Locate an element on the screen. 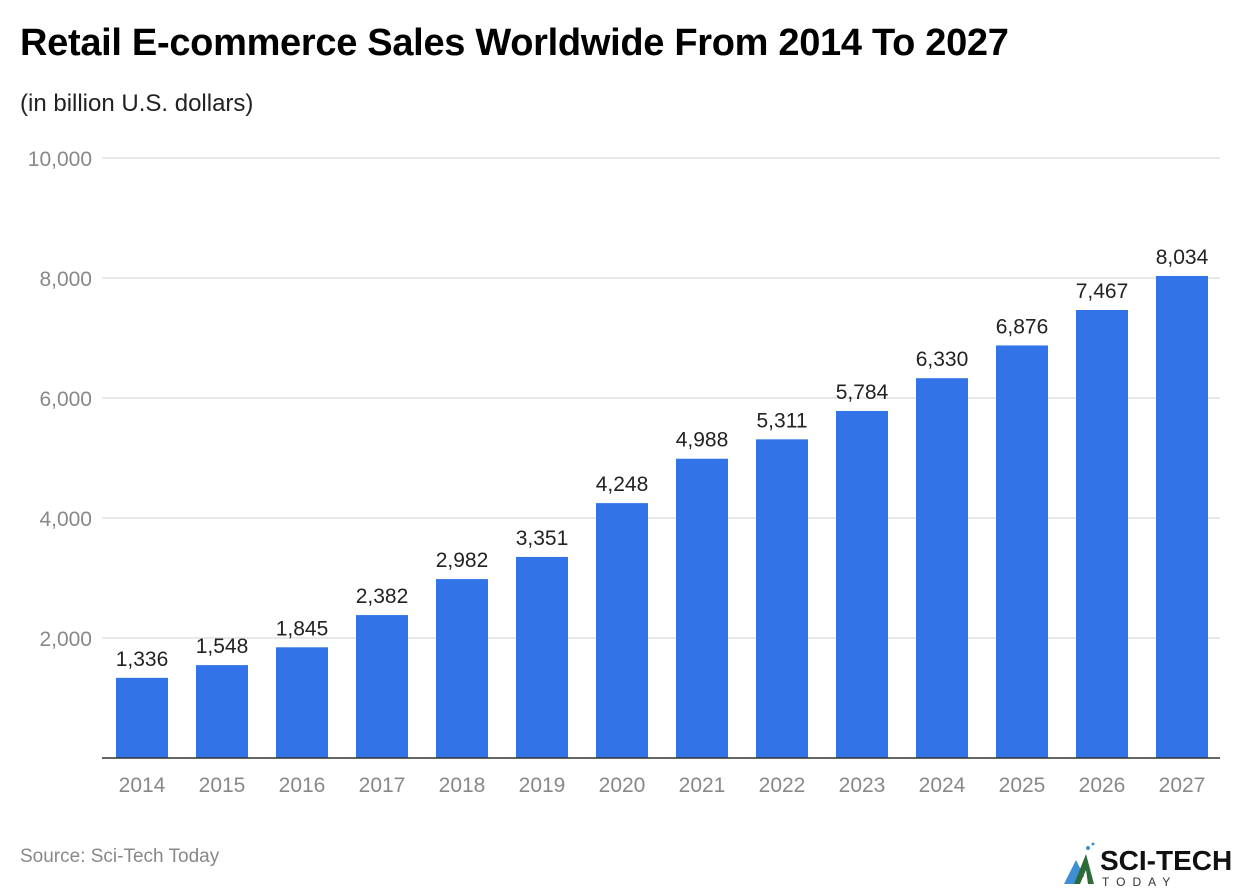 This screenshot has width=1240, height=890. bar-2018 is located at coordinates (462, 668).